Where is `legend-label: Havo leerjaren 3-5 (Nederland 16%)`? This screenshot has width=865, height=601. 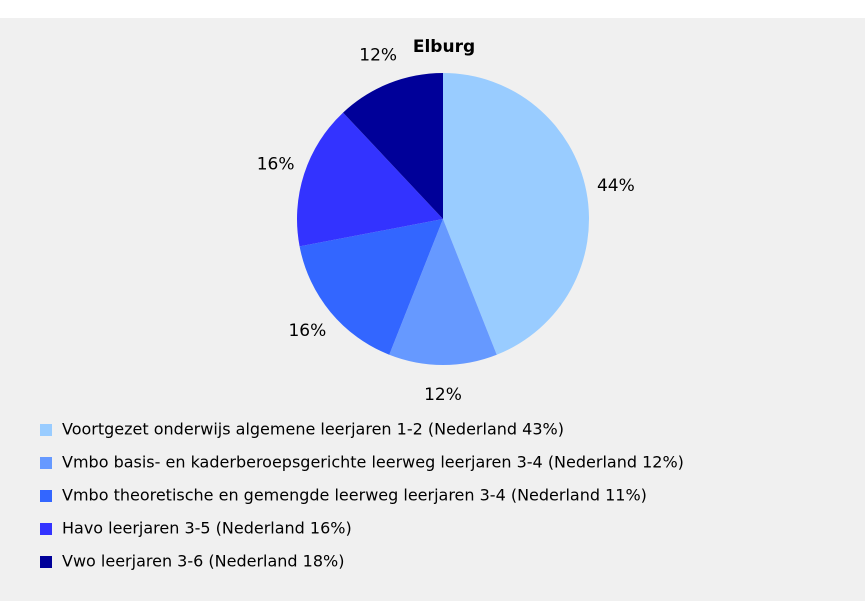 legend-label: Havo leerjaren 3-5 (Nederland 16%) is located at coordinates (207, 528).